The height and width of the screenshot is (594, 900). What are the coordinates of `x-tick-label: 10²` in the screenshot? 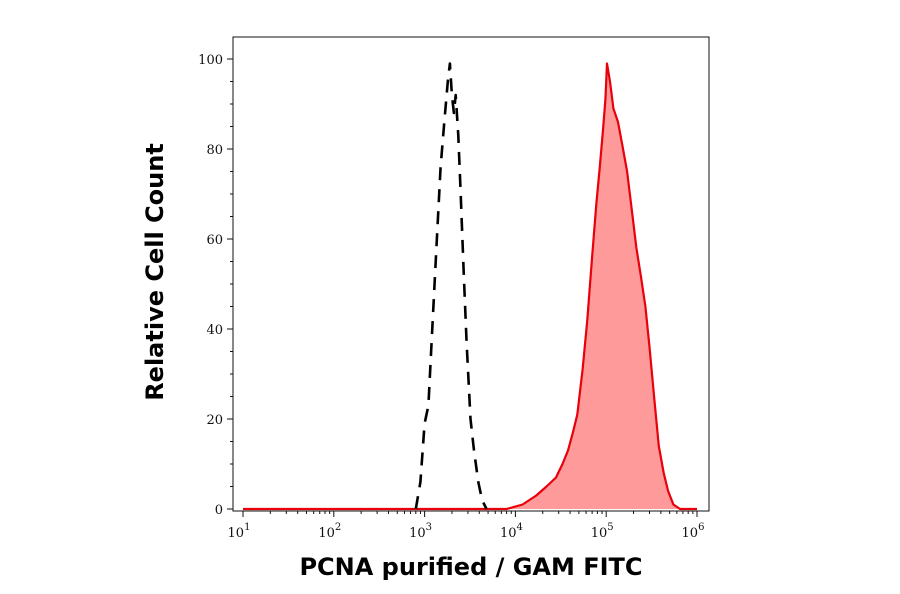 It's located at (329, 531).